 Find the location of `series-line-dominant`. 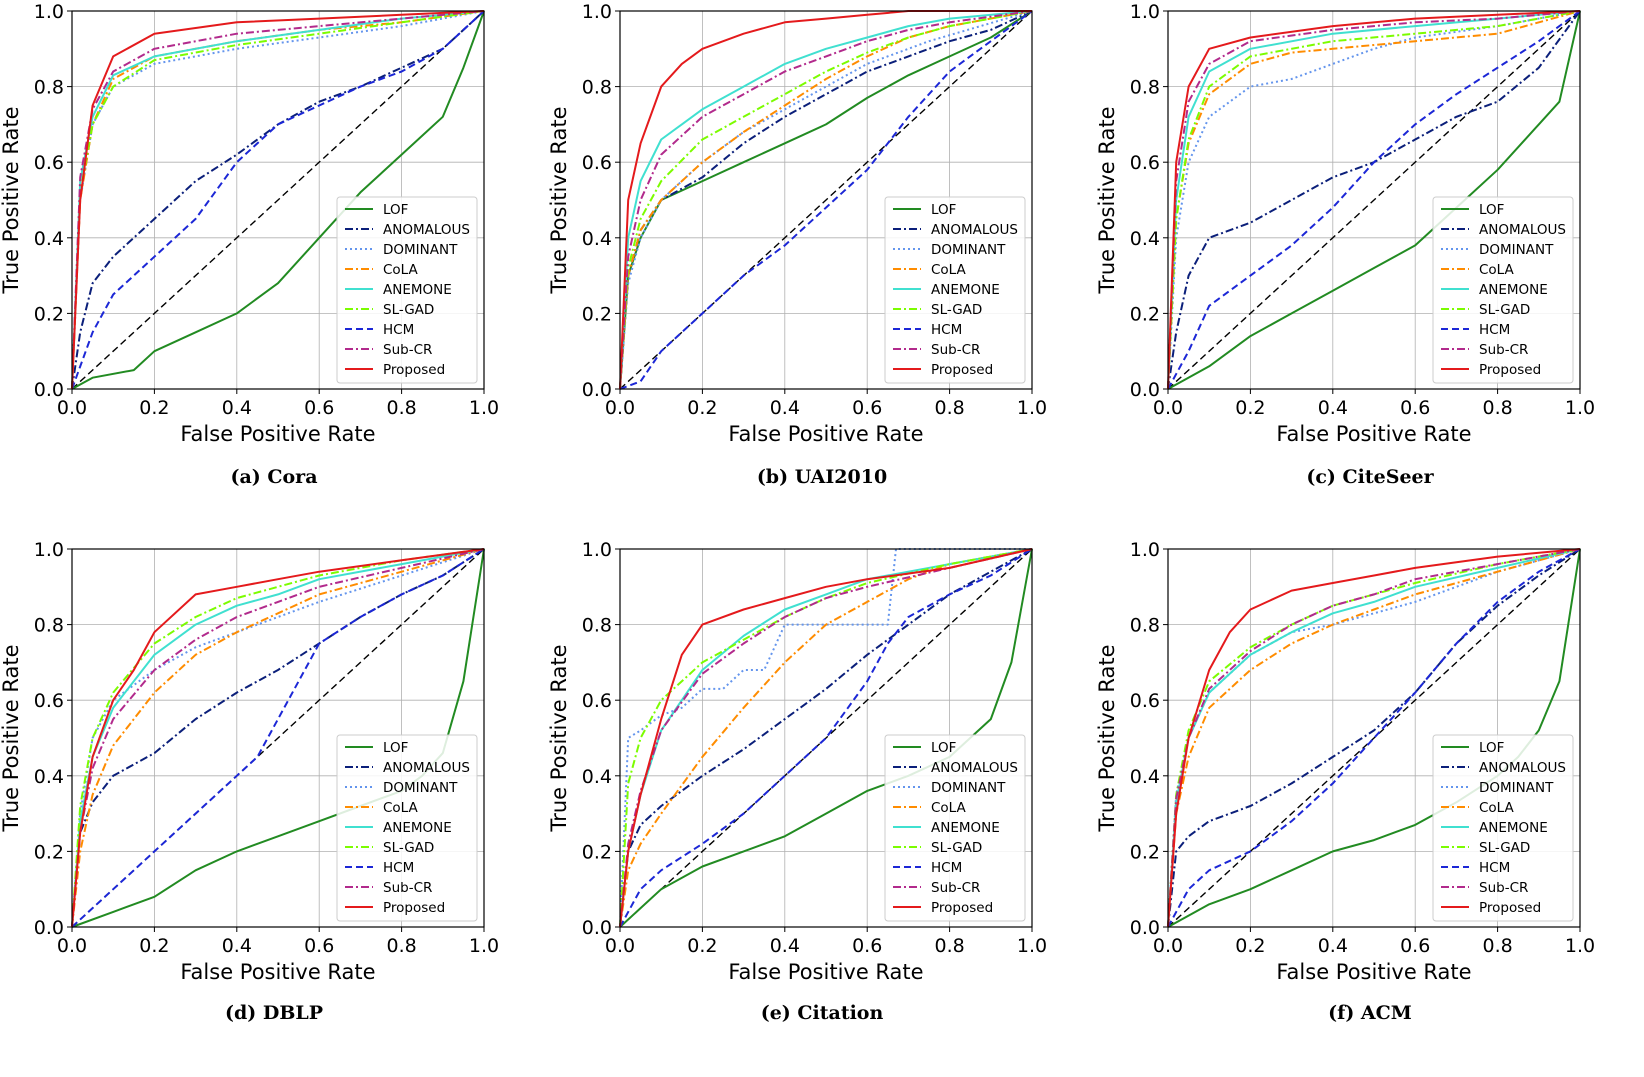

series-line-dominant is located at coordinates (278, 738).